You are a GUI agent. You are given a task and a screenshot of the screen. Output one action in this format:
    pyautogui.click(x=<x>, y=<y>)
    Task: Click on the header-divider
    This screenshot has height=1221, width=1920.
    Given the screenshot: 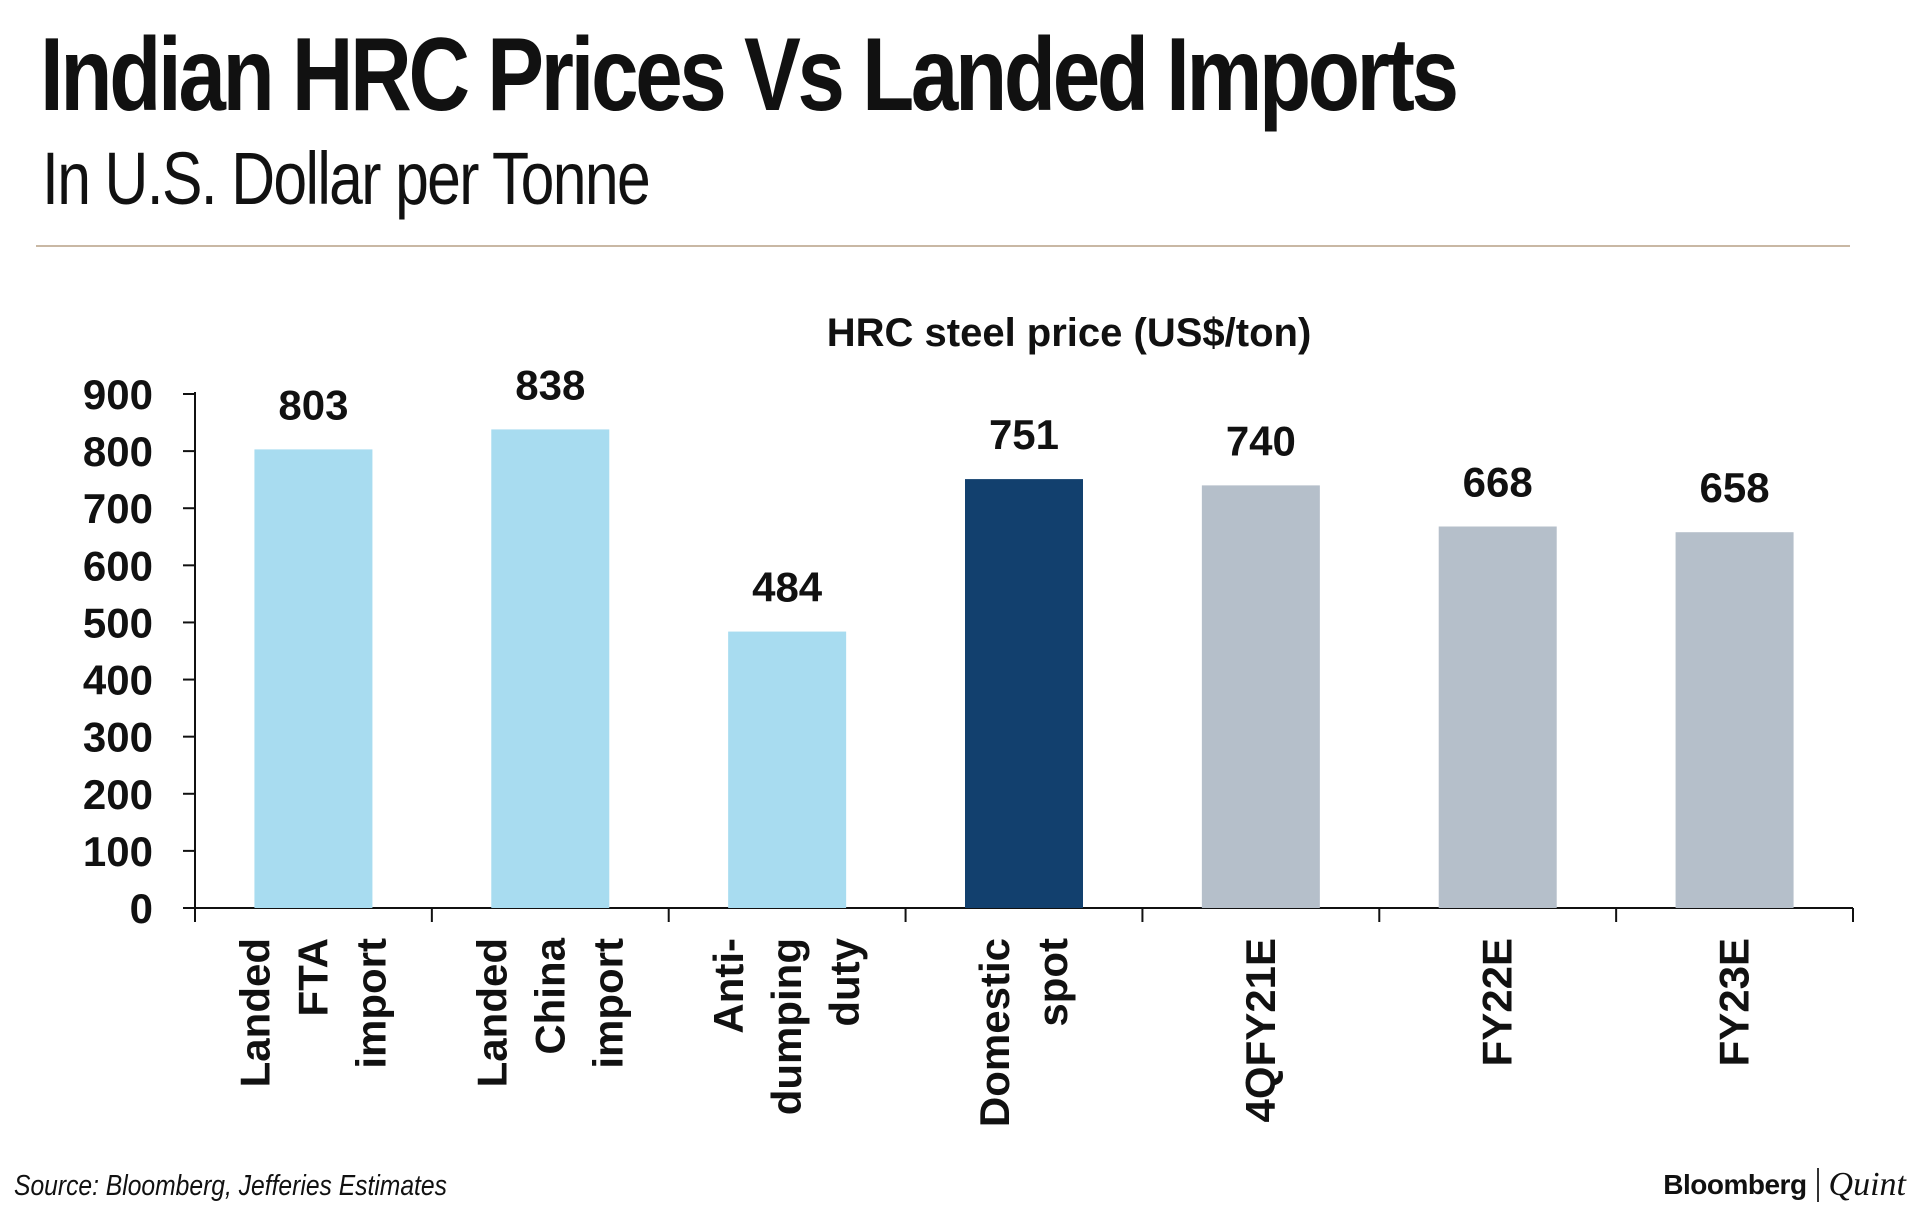 What is the action you would take?
    pyautogui.click(x=943, y=246)
    